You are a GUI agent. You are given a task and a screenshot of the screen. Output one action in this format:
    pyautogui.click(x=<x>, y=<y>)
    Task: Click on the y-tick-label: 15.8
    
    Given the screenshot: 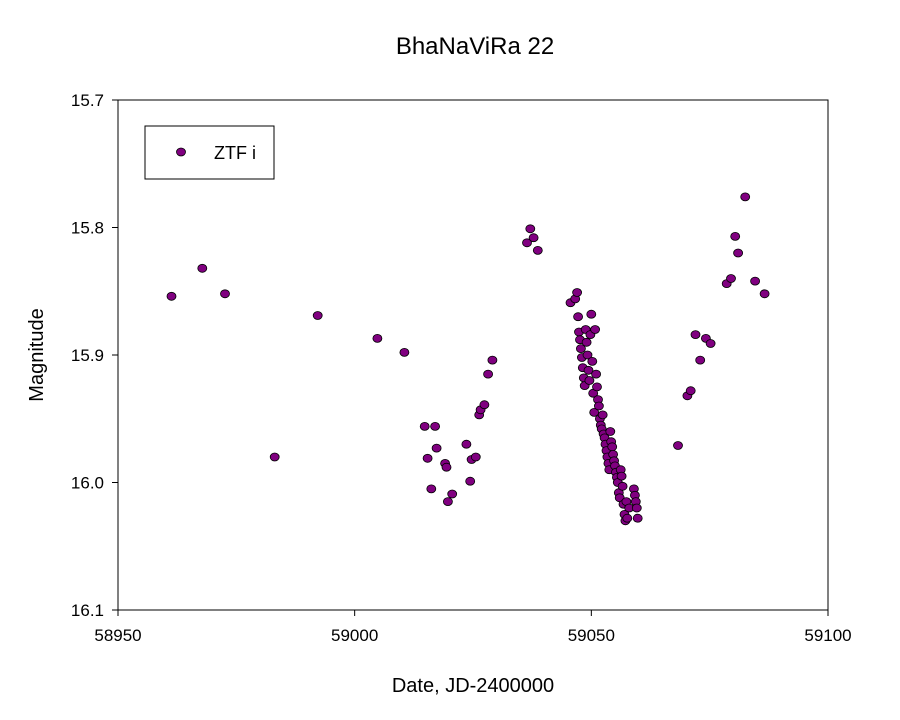 What is the action you would take?
    pyautogui.click(x=87, y=228)
    